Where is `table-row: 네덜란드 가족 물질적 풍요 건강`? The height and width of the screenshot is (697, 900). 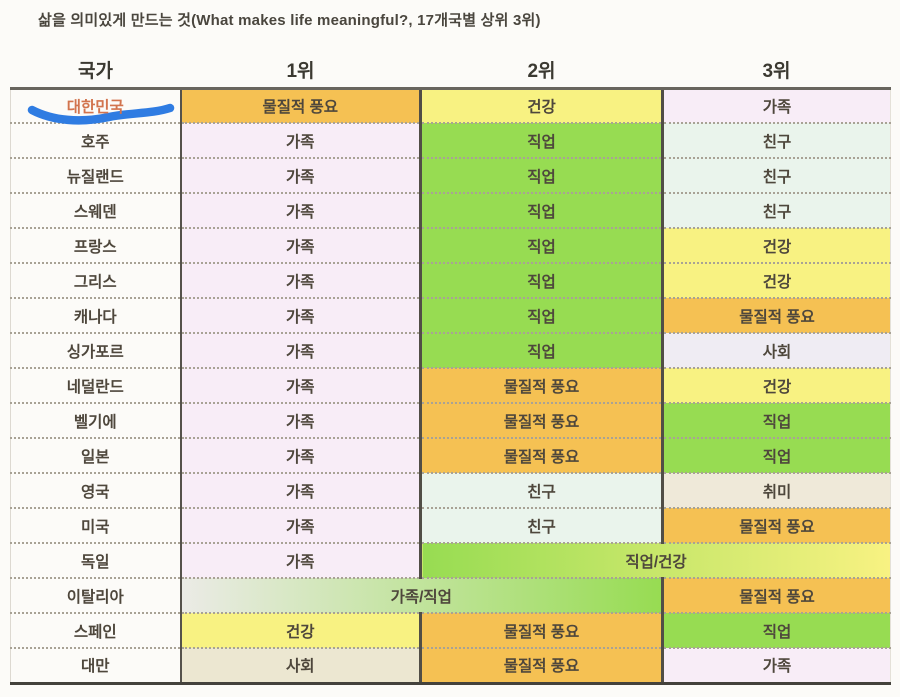
table-row: 네덜란드 가족 물질적 풍요 건강 is located at coordinates (450, 385).